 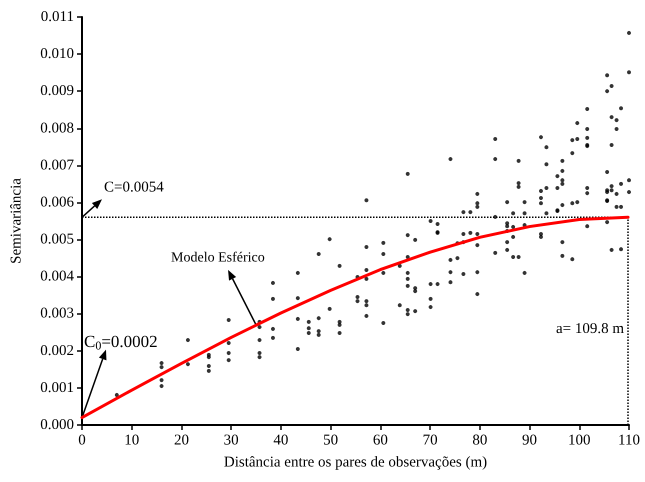 What do you see at coordinates (579, 440) in the screenshot?
I see `x-tick-label: 100` at bounding box center [579, 440].